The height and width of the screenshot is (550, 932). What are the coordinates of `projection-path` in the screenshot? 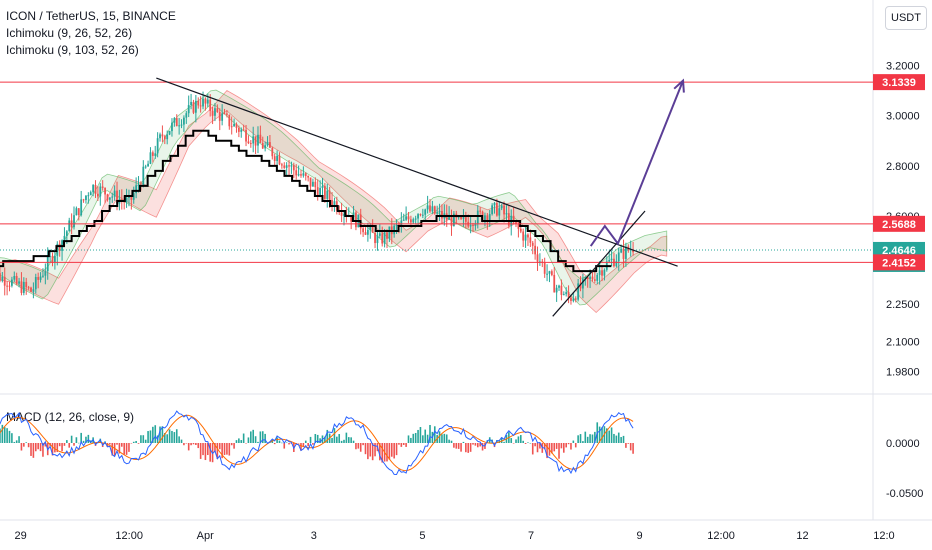 It's located at (636, 163).